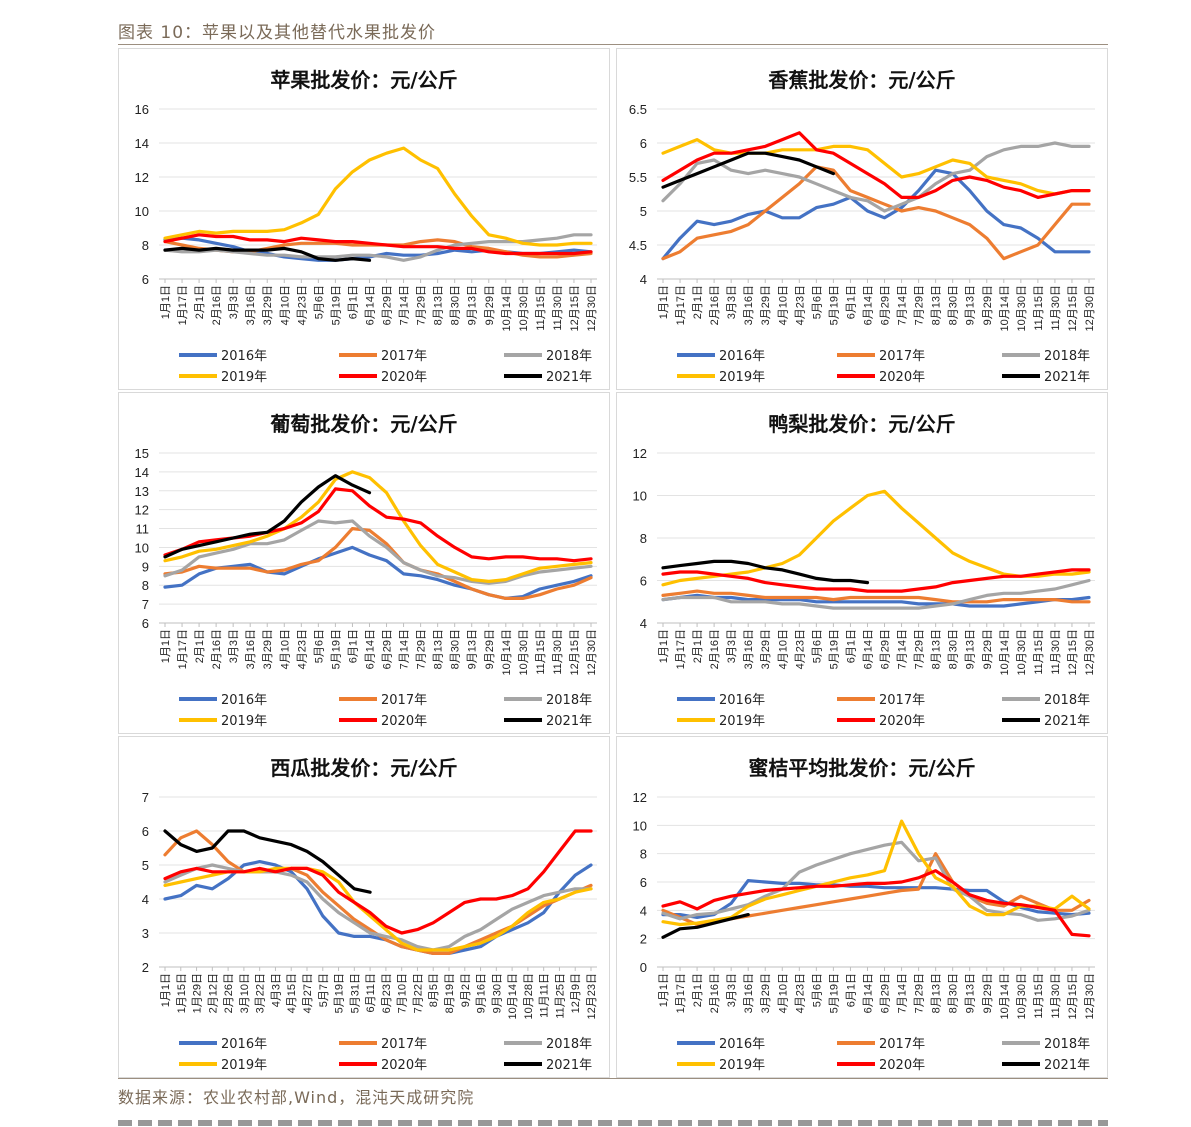 This screenshot has height=1127, width=1191. Describe the element at coordinates (664, 990) in the screenshot. I see `x-tick-label: 1月1日` at that location.